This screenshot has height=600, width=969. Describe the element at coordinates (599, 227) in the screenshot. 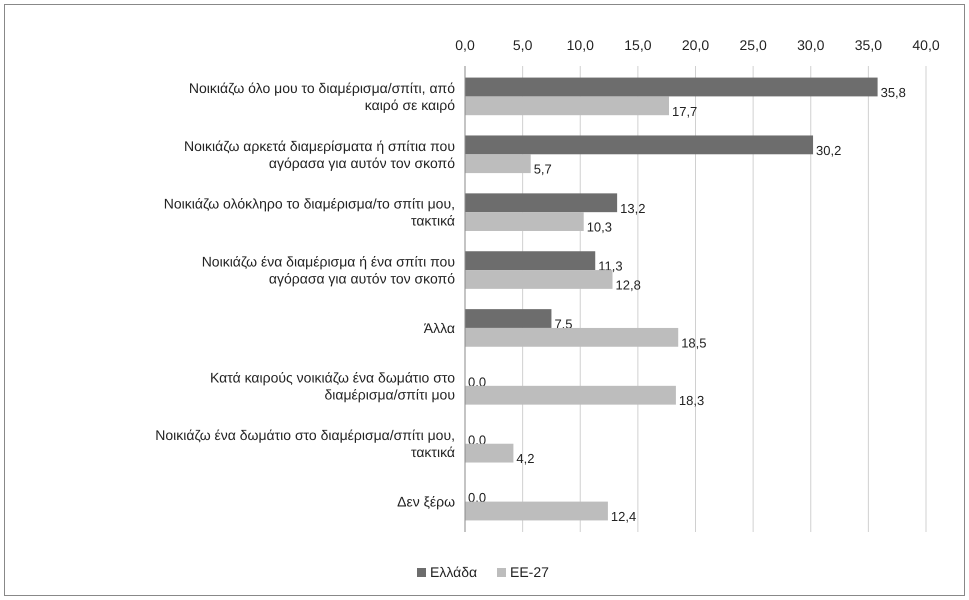

I see `data-label: 10,3` at that location.